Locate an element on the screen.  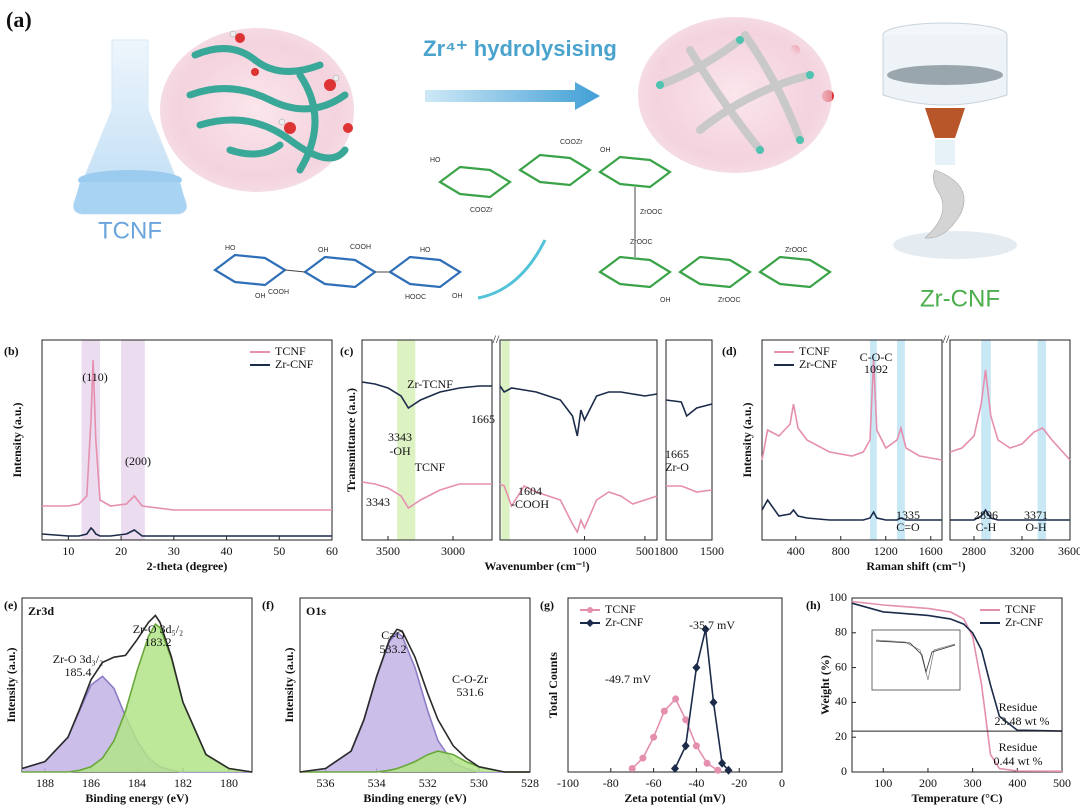
x-tick-label: -60 is located at coordinates (654, 783).